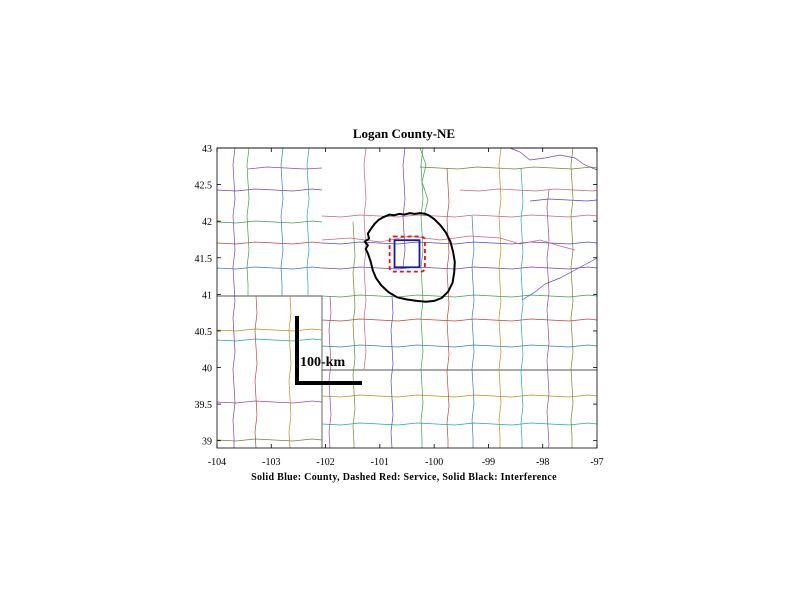 The height and width of the screenshot is (612, 792). What do you see at coordinates (542, 462) in the screenshot?
I see `x-tick-label: -98` at bounding box center [542, 462].